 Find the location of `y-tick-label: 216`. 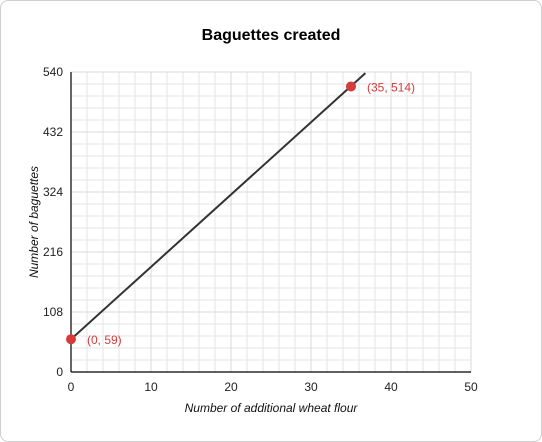

y-tick-label: 216 is located at coordinates (53, 252).